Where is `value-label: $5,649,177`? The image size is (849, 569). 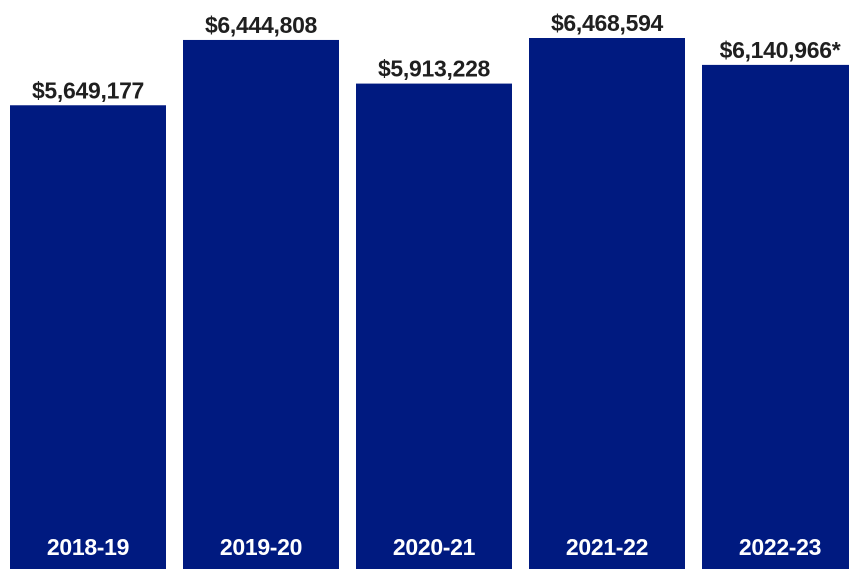
value-label: $5,649,177 is located at coordinates (88, 90).